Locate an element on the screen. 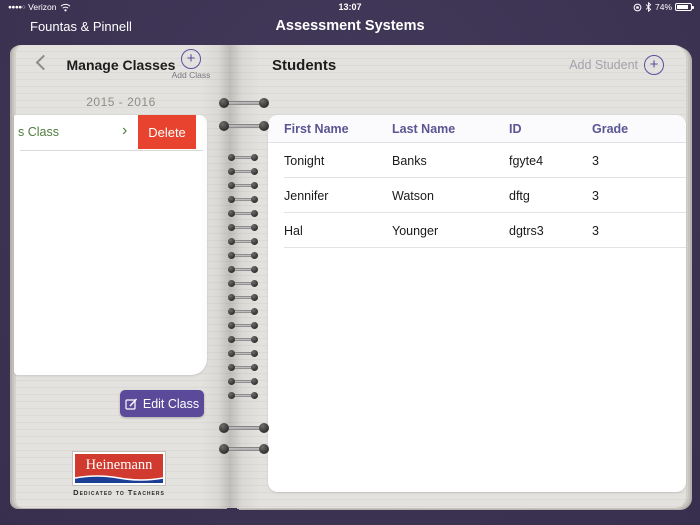 The image size is (700, 525). fountas-pinnell-back-button: Fountas & Pinnell is located at coordinates (81, 26).